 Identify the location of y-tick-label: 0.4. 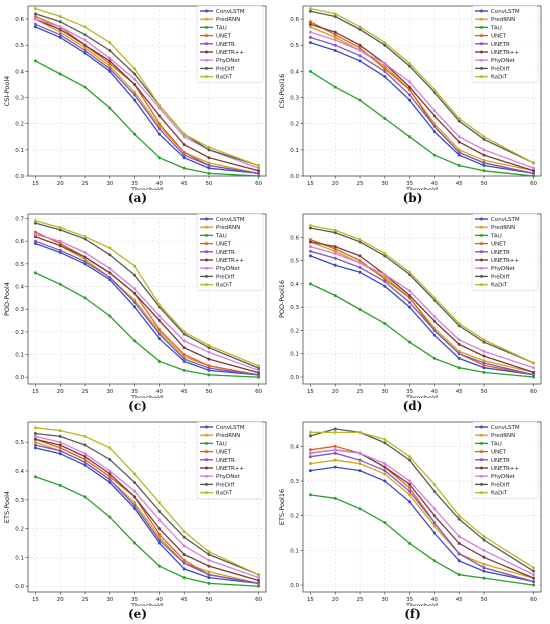
(19, 72).